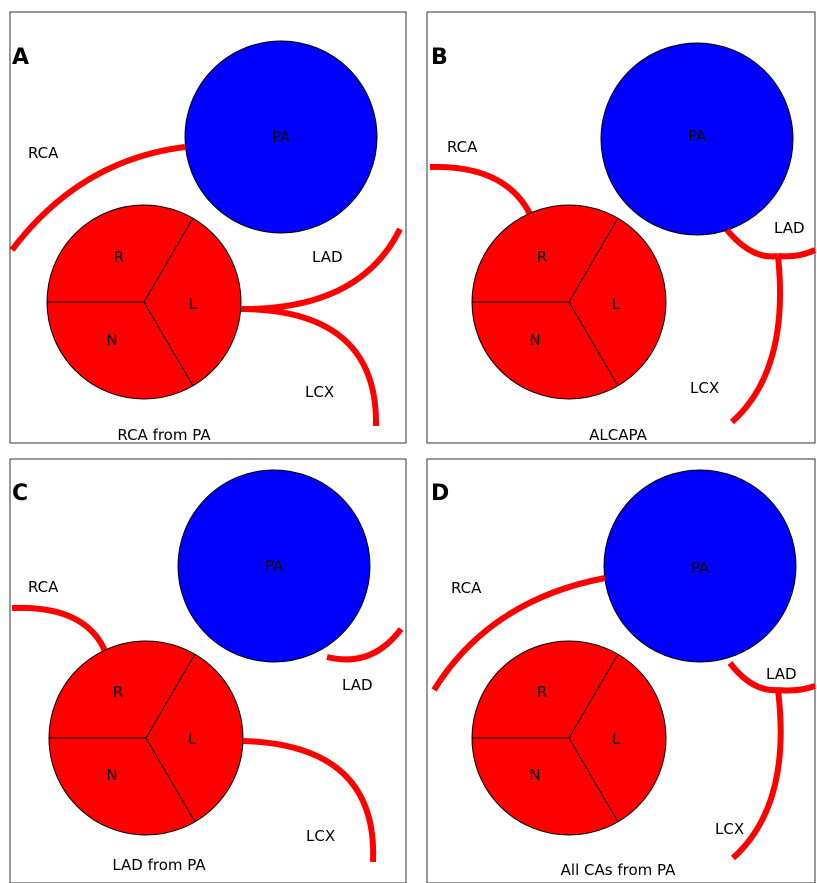 This screenshot has height=883, width=817. Describe the element at coordinates (439, 57) in the screenshot. I see `panel-b-letter: B` at that location.